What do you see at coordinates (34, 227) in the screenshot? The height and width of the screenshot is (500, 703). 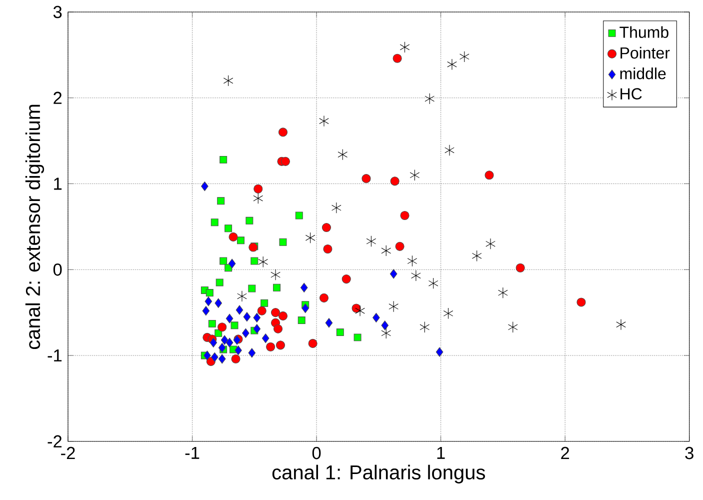 I see `y-axis-title: canal 2: extensor digitorium` at bounding box center [34, 227].